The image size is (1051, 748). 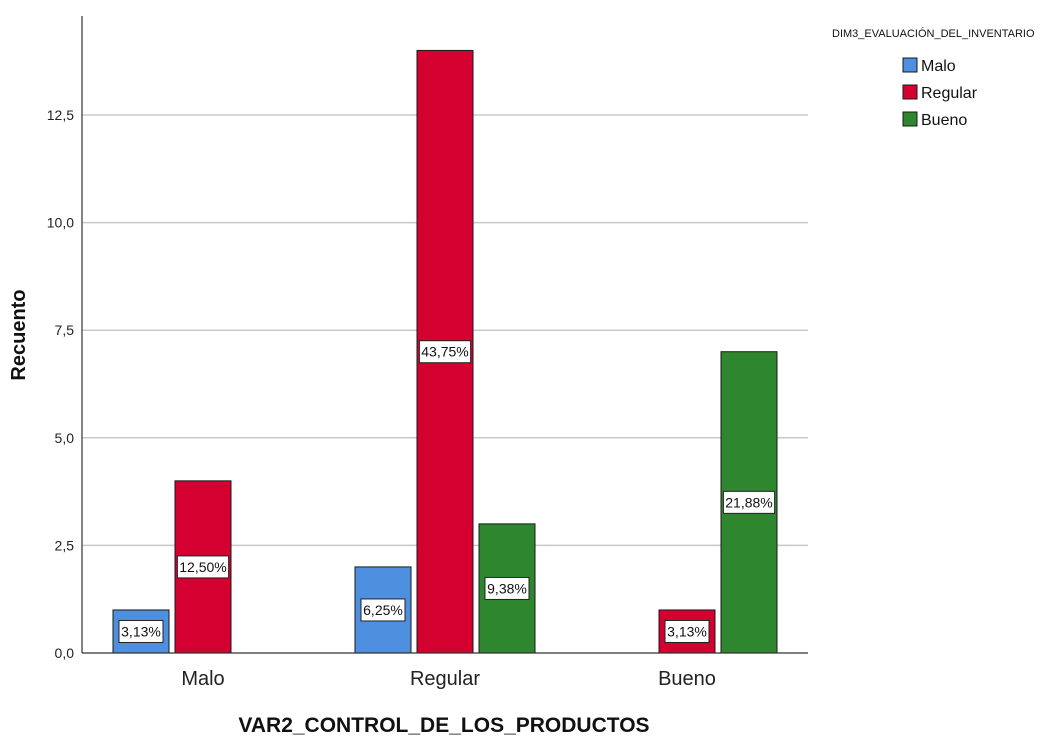 What do you see at coordinates (910, 92) in the screenshot?
I see `legend-swatch-regular` at bounding box center [910, 92].